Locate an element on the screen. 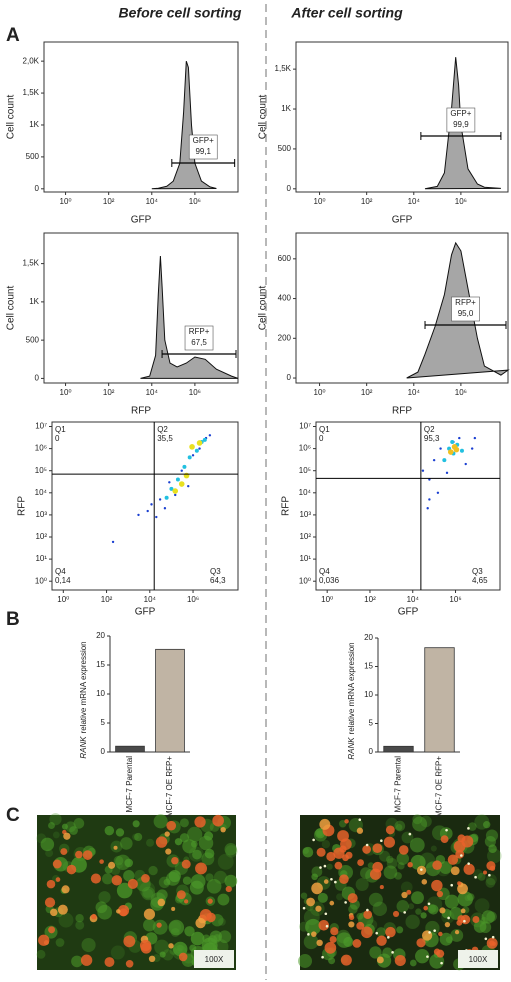  y-tick-label: 10² is located at coordinates (305, 536).